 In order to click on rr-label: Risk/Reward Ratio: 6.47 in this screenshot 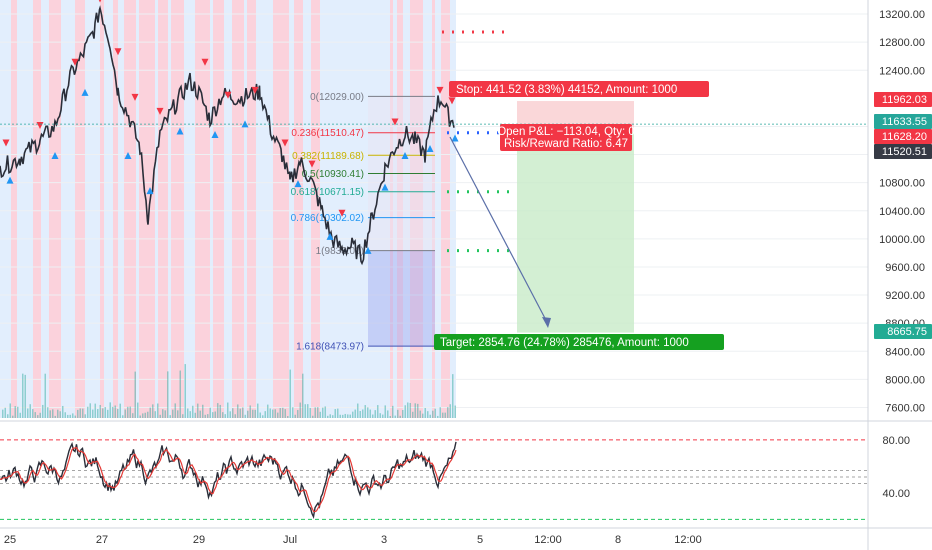, I will do `click(566, 144)`.